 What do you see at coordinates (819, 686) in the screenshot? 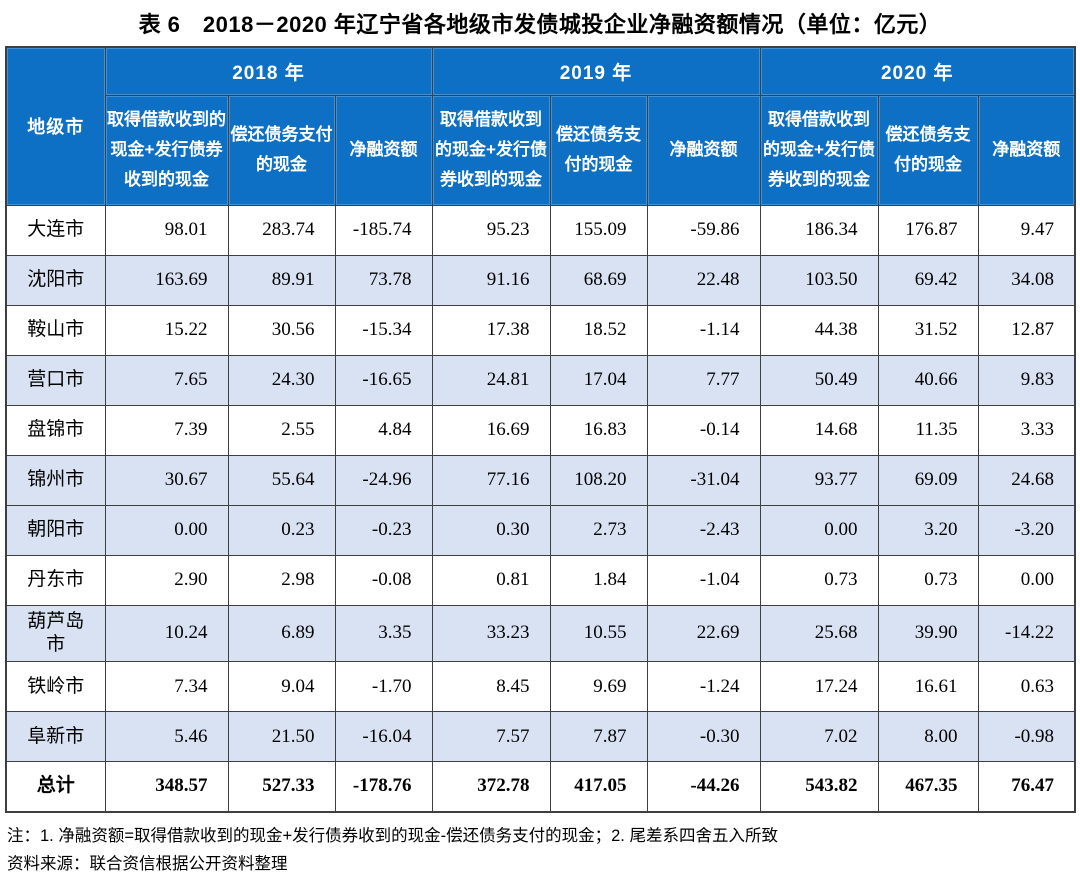
I see `value-cell: 17.24` at bounding box center [819, 686].